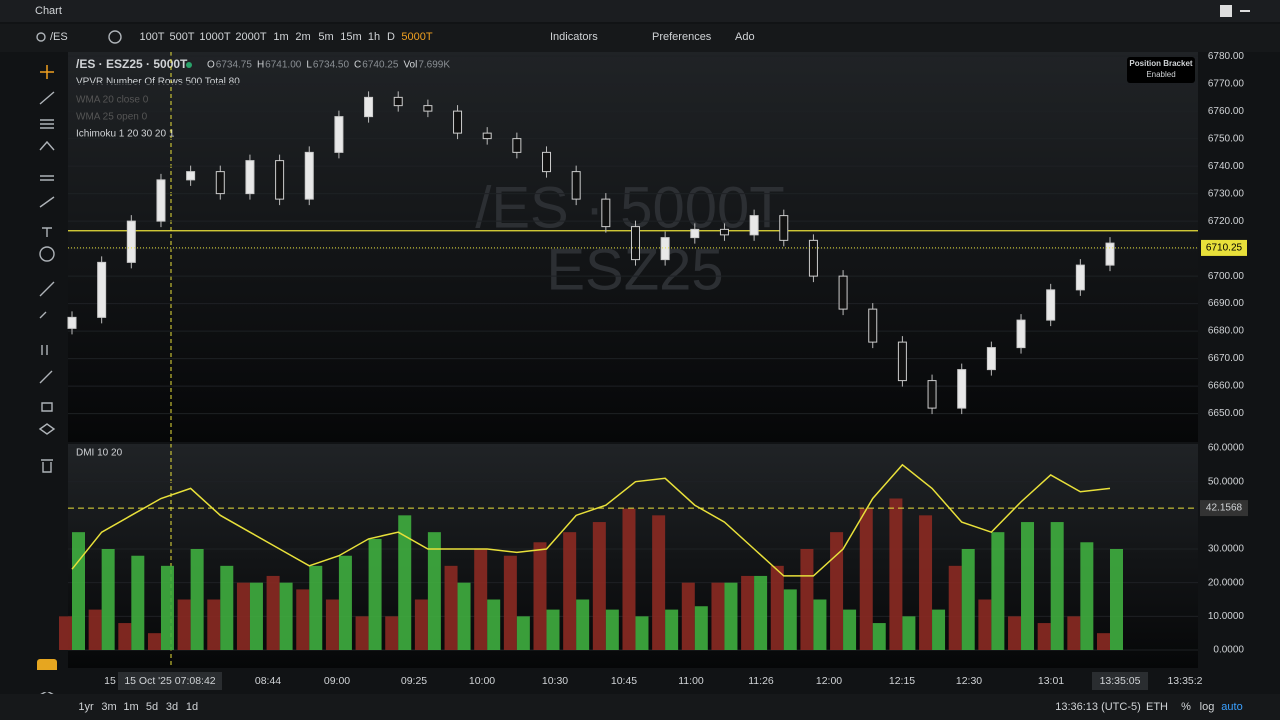 The width and height of the screenshot is (1280, 720). What do you see at coordinates (110, 681) in the screenshot?
I see `x-tick-label: 15` at bounding box center [110, 681].